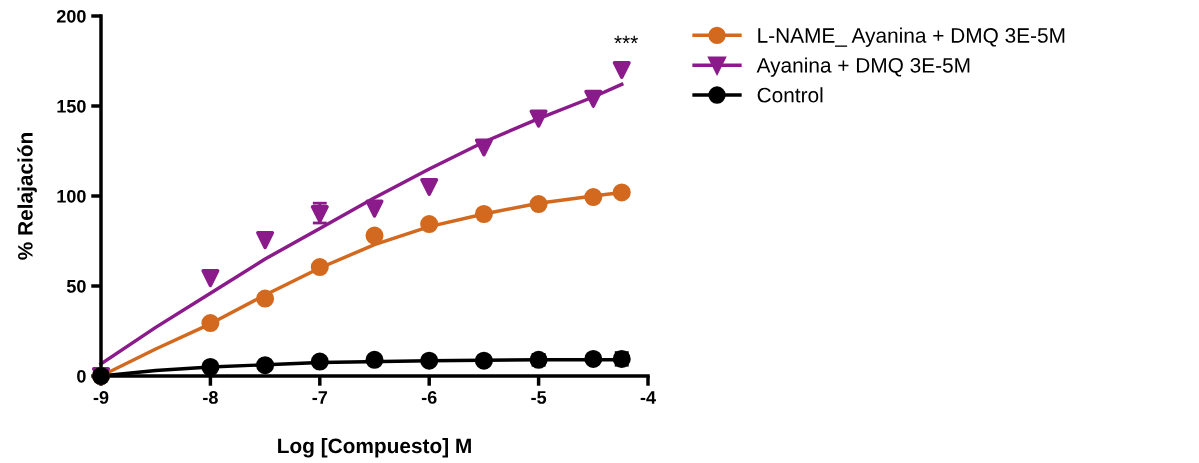  I want to click on y-tick-label: 100, so click(71, 196).